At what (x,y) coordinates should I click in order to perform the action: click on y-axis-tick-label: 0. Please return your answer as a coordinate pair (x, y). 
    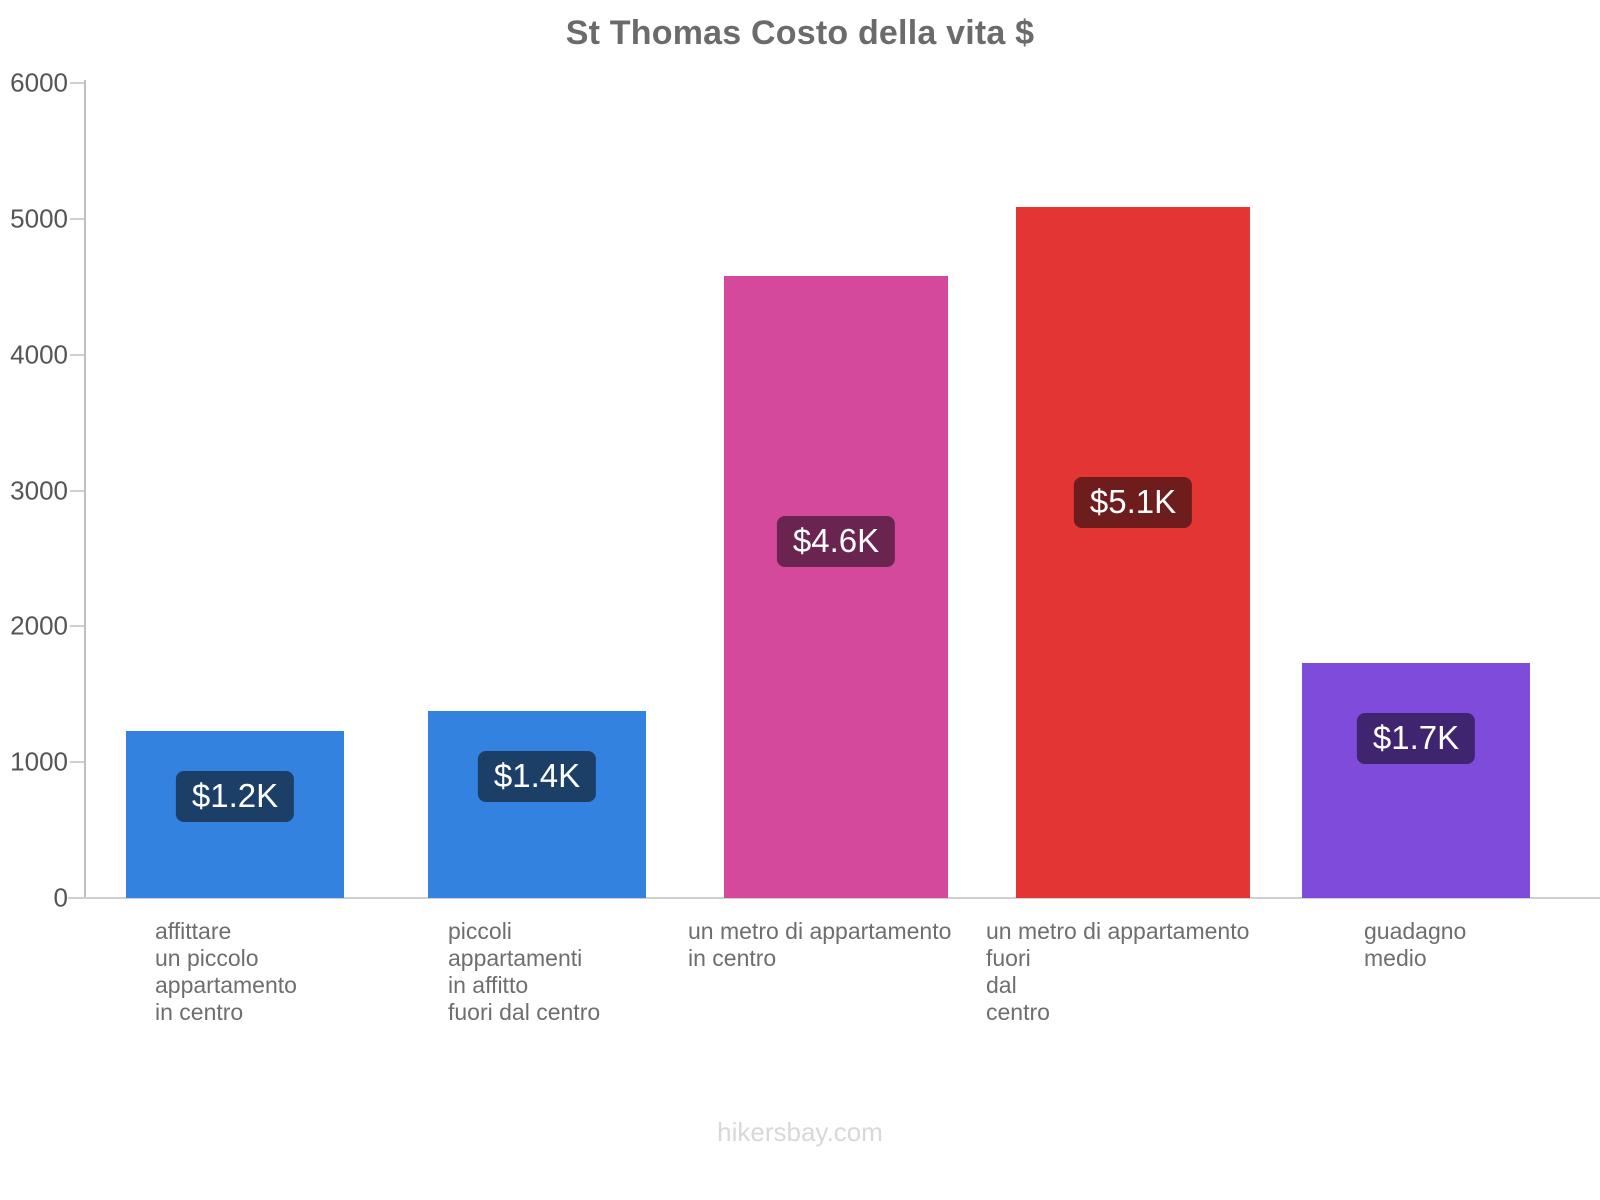
    Looking at the image, I should click on (60, 897).